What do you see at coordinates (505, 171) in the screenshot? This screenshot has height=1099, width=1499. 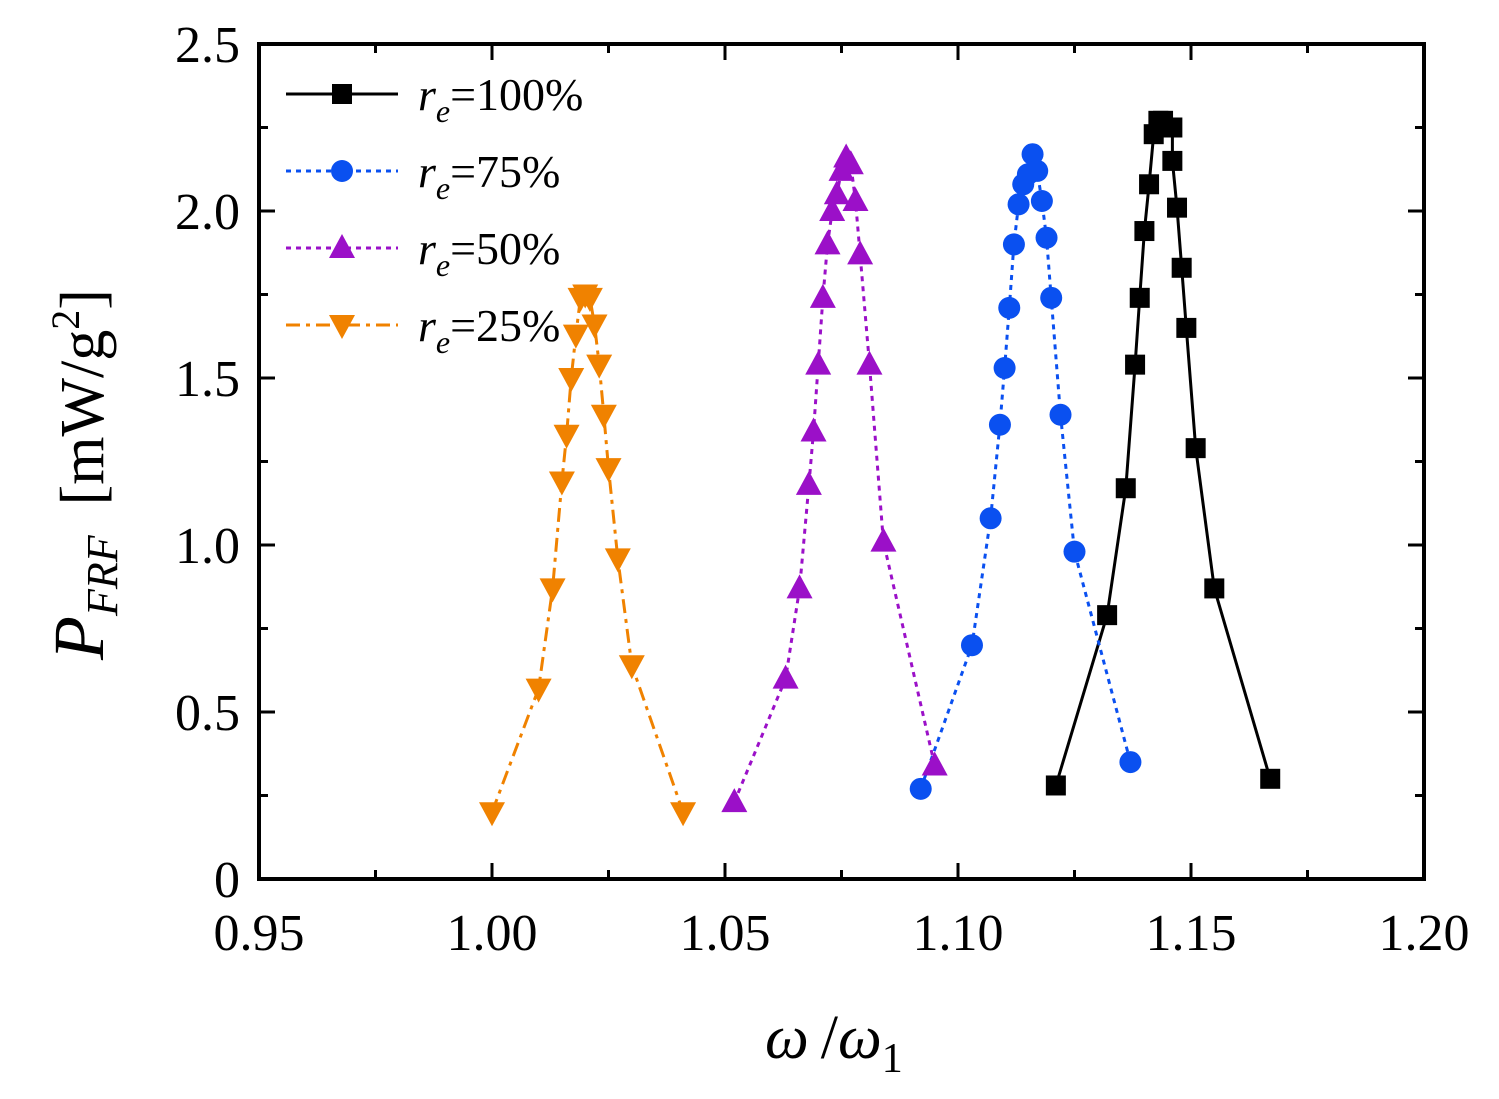 I see `legend-label-rest: =75%` at bounding box center [505, 171].